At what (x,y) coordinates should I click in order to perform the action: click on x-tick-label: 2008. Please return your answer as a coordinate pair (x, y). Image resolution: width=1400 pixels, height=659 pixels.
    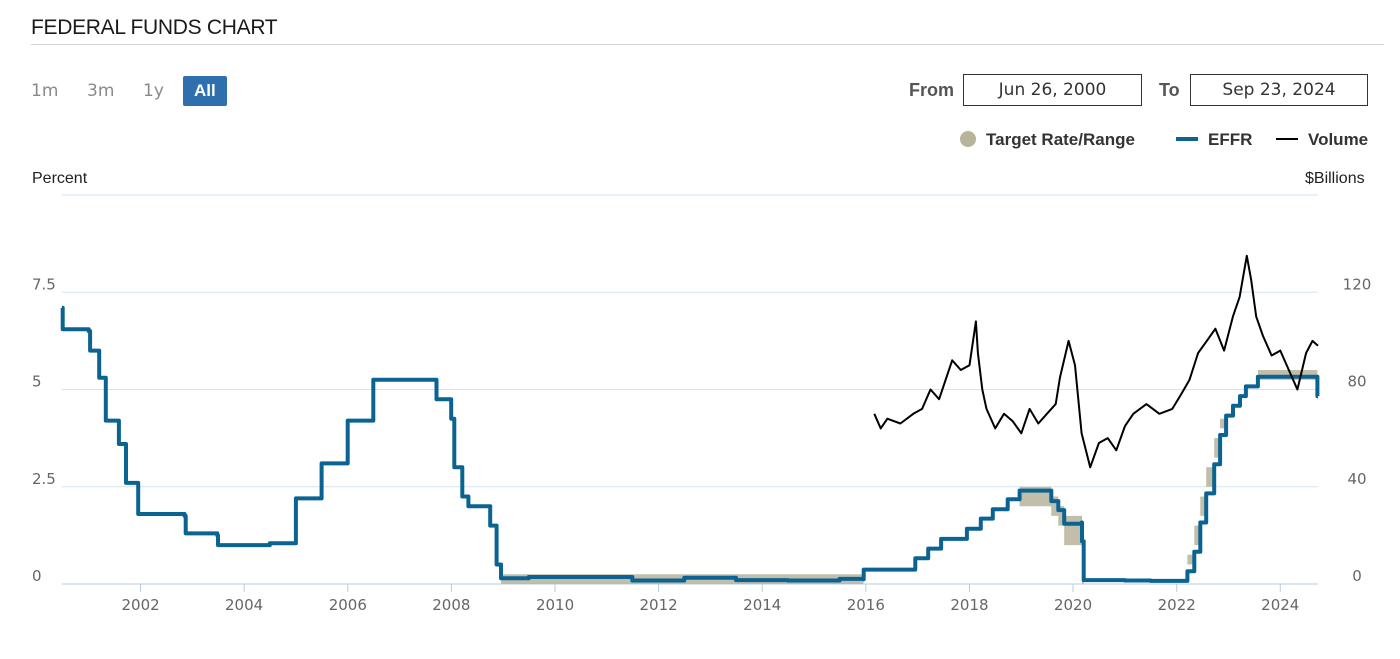
    Looking at the image, I should click on (451, 605).